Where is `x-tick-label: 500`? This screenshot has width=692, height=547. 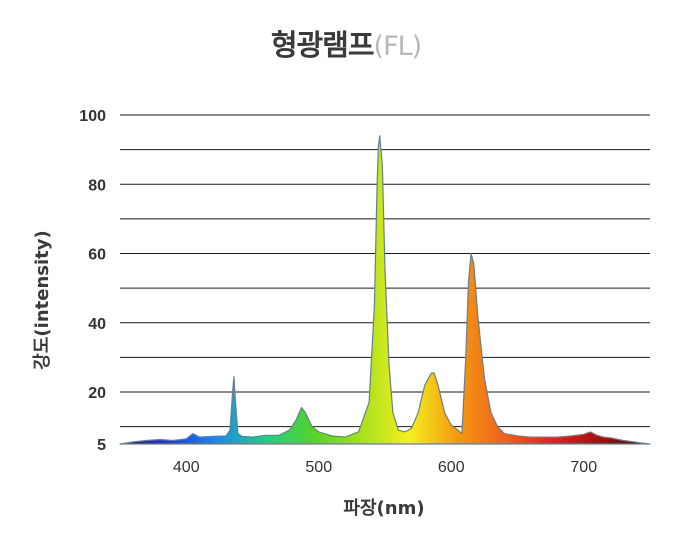
x-tick-label: 500 is located at coordinates (318, 467).